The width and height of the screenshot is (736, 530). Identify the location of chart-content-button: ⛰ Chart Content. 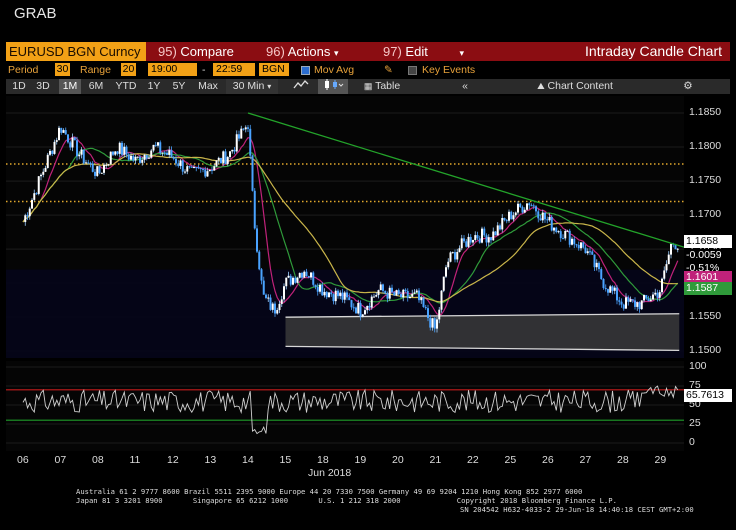
(575, 86).